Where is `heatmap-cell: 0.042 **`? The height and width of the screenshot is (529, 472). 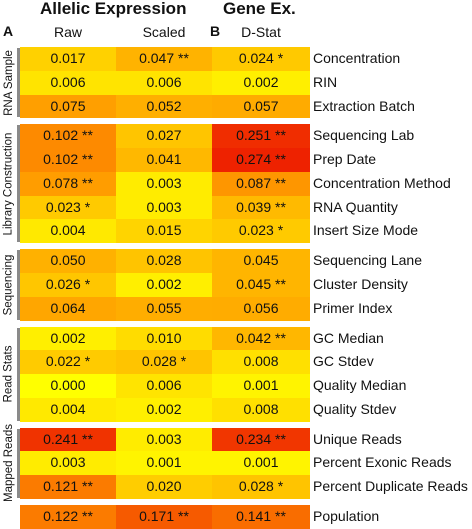
heatmap-cell: 0.042 ** is located at coordinates (261, 338).